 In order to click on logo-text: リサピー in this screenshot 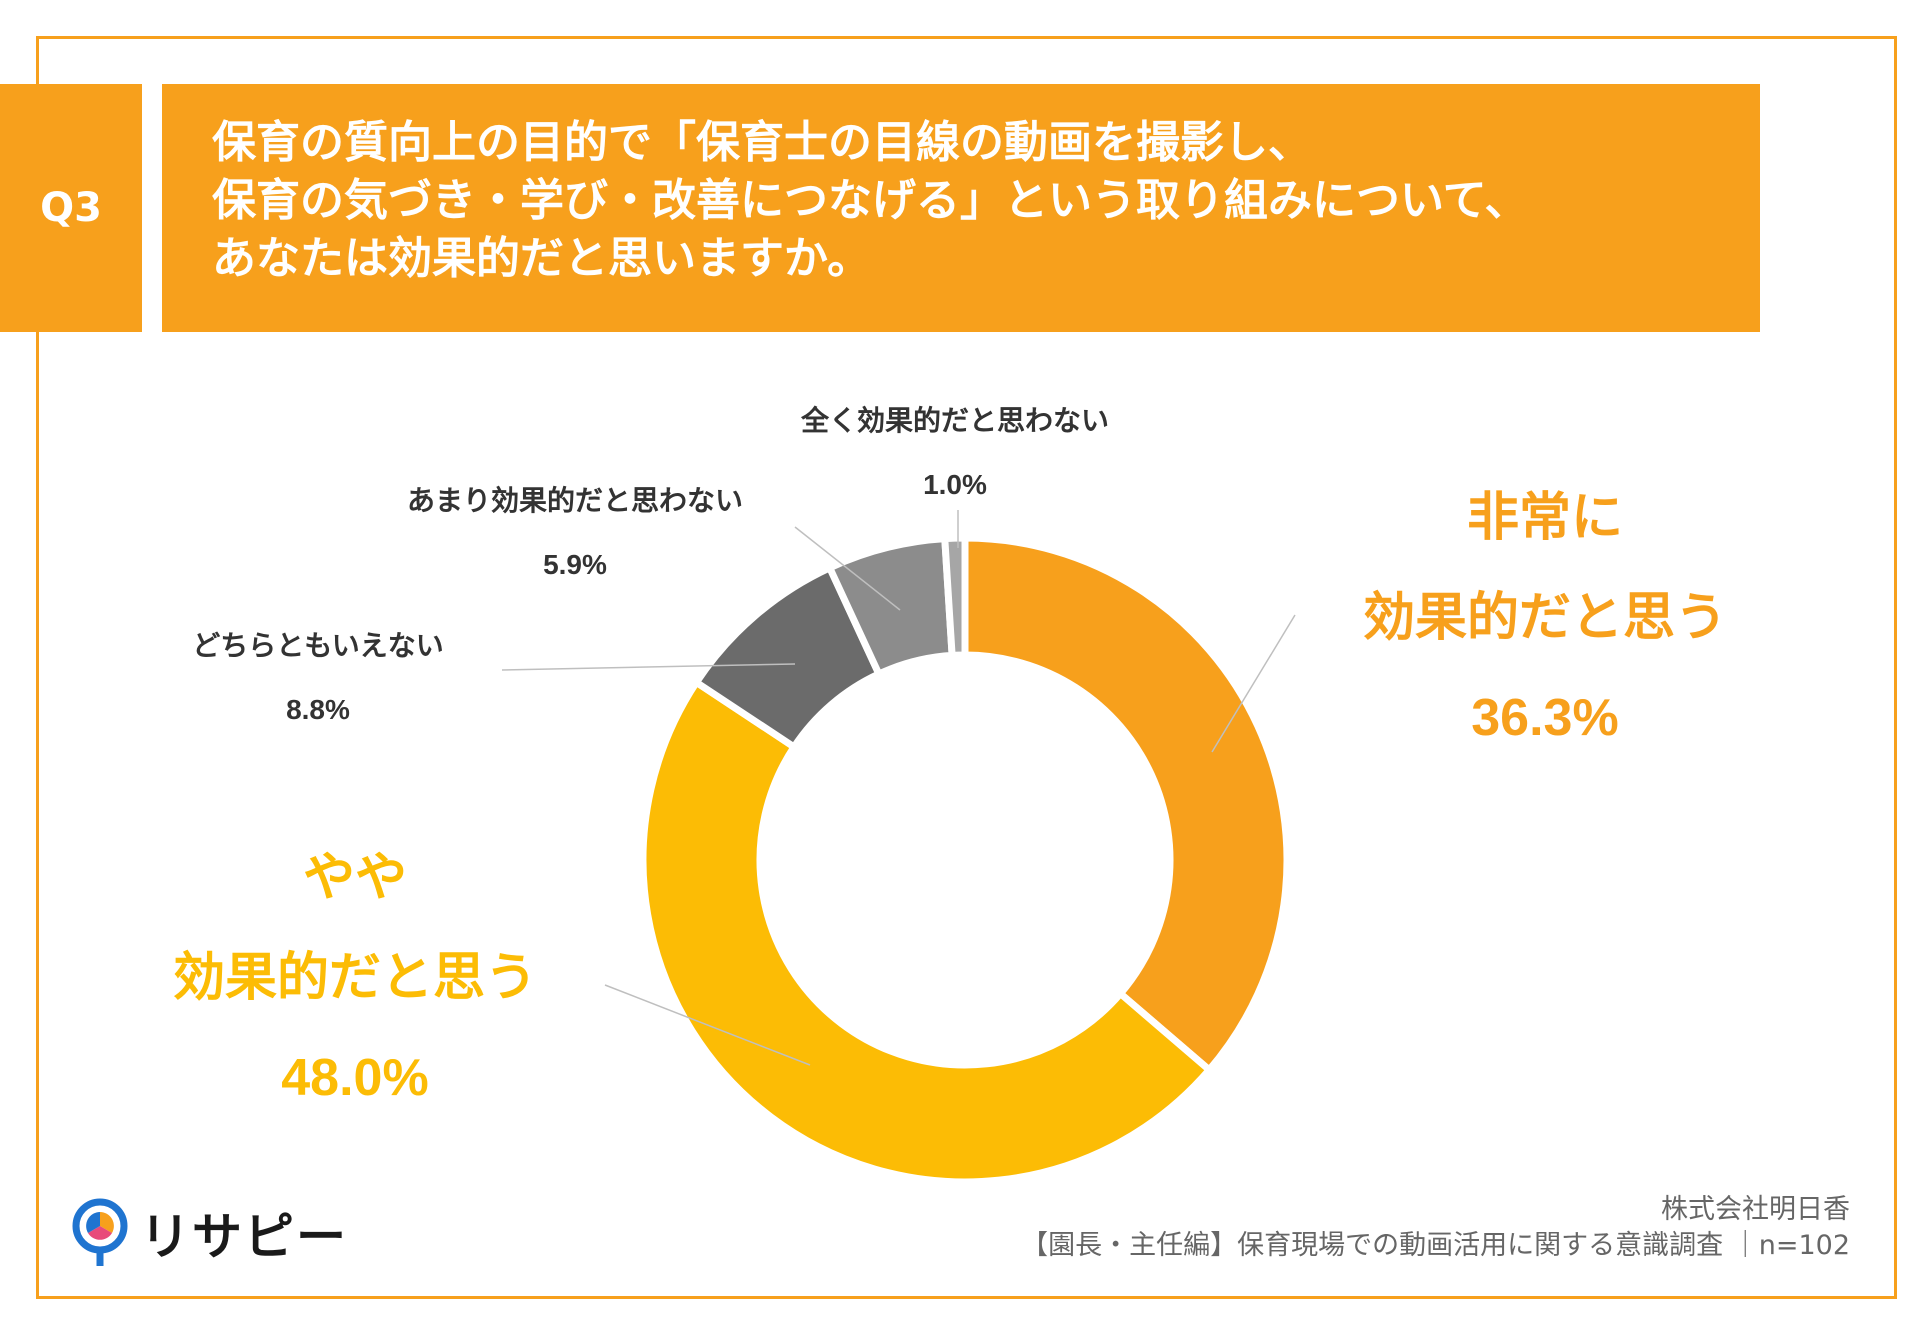, I will do `click(244, 1237)`.